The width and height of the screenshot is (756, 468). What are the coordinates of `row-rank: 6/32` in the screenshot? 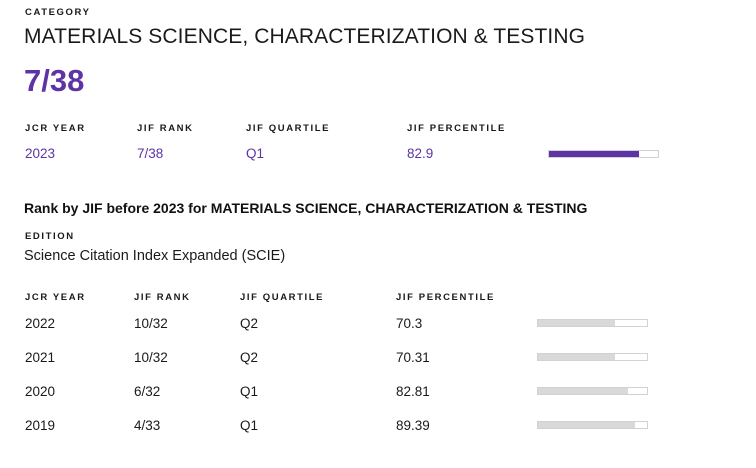 It's located at (147, 391).